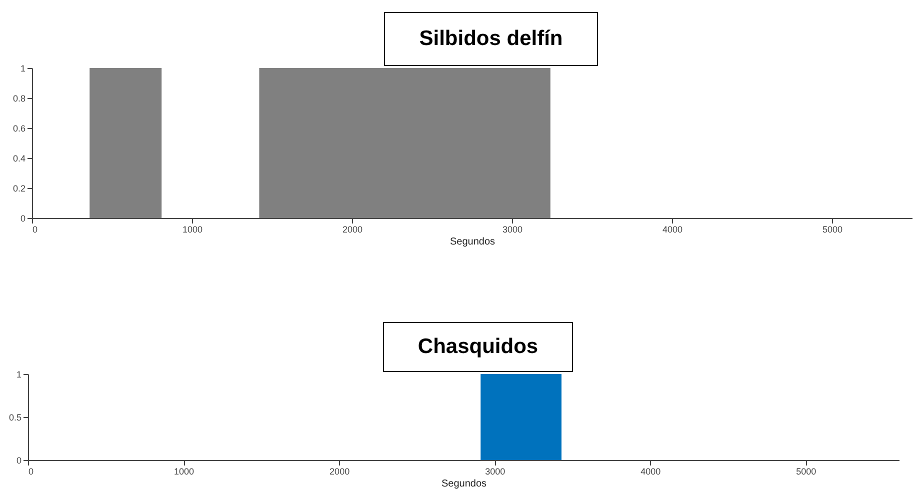  What do you see at coordinates (19, 189) in the screenshot?
I see `y-tick-label: 0.2` at bounding box center [19, 189].